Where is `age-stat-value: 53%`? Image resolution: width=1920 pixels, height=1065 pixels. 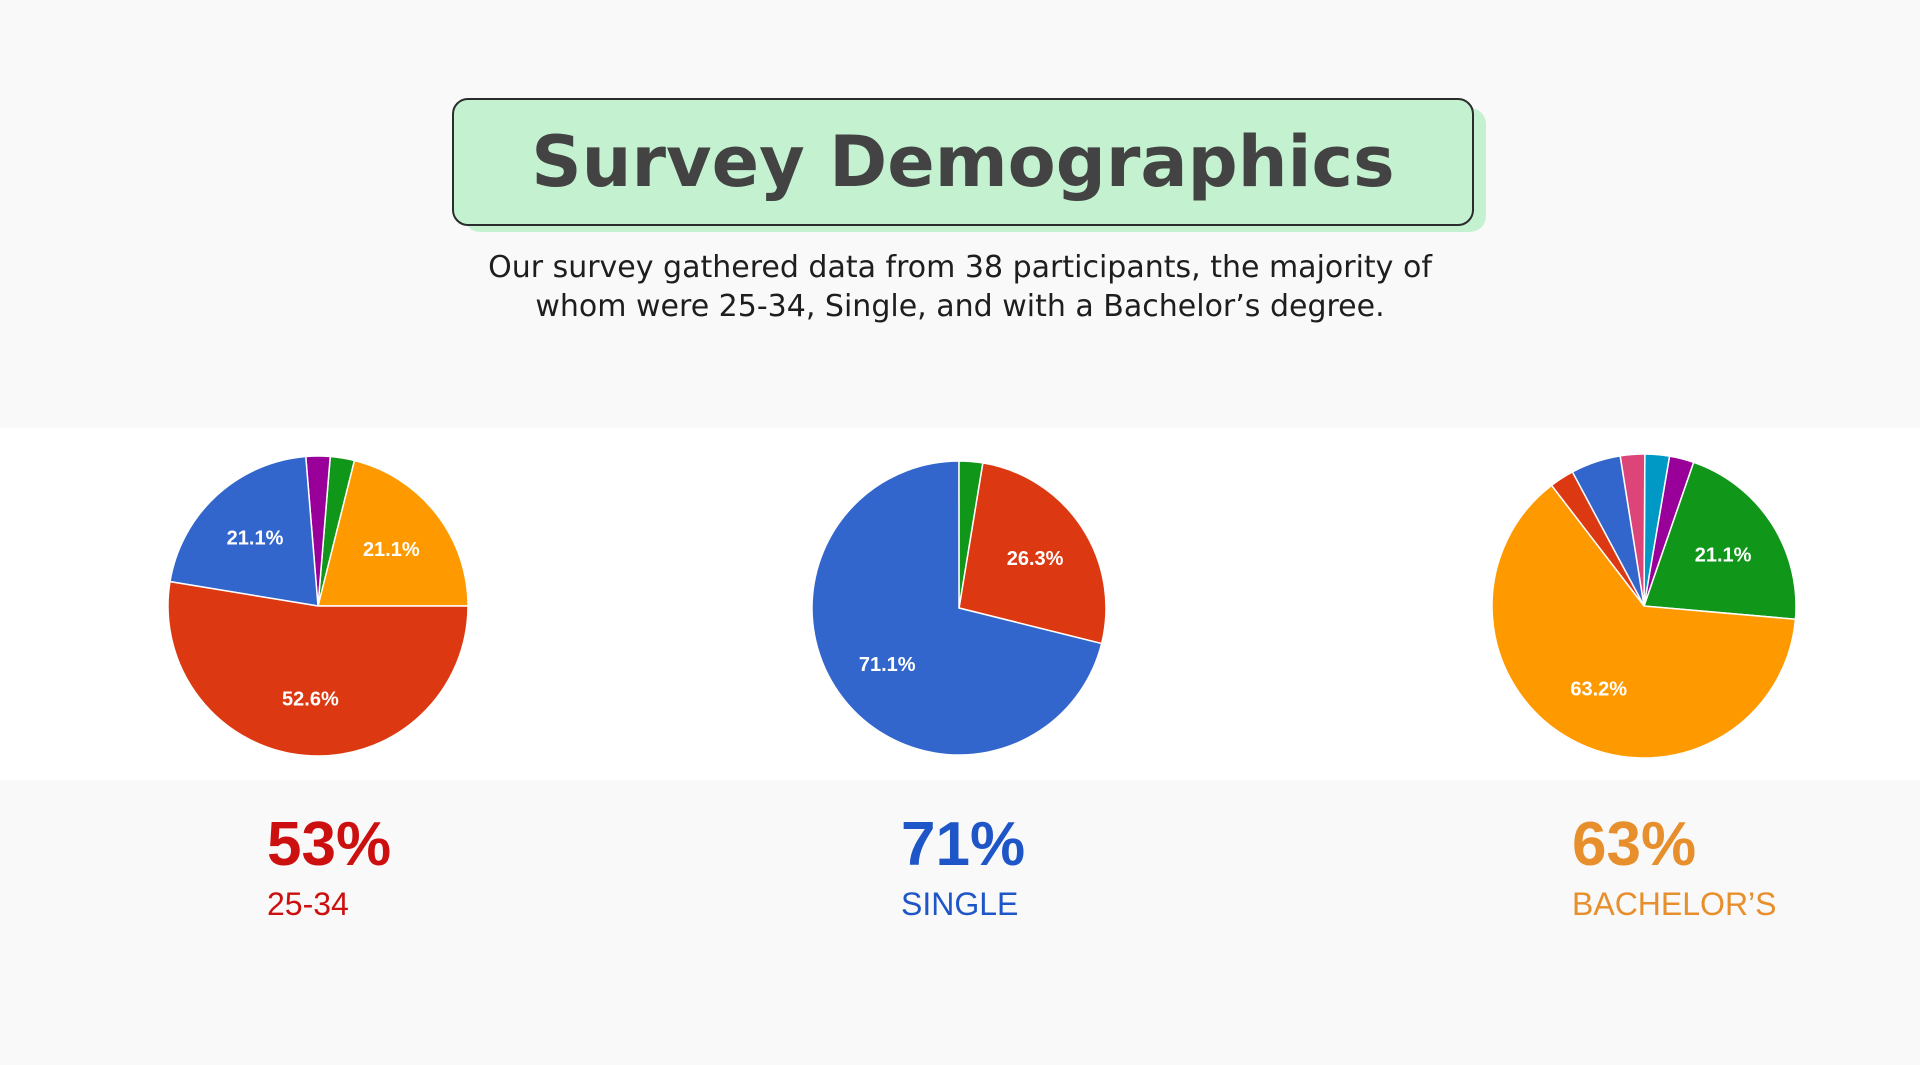 age-stat-value: 53% is located at coordinates (329, 844).